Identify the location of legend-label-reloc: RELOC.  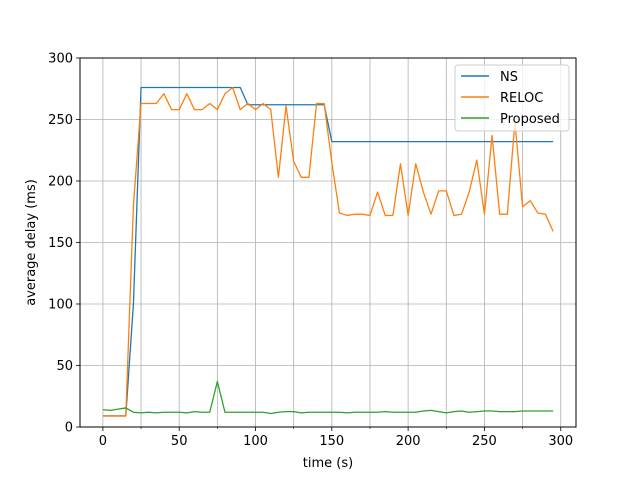
(521, 98).